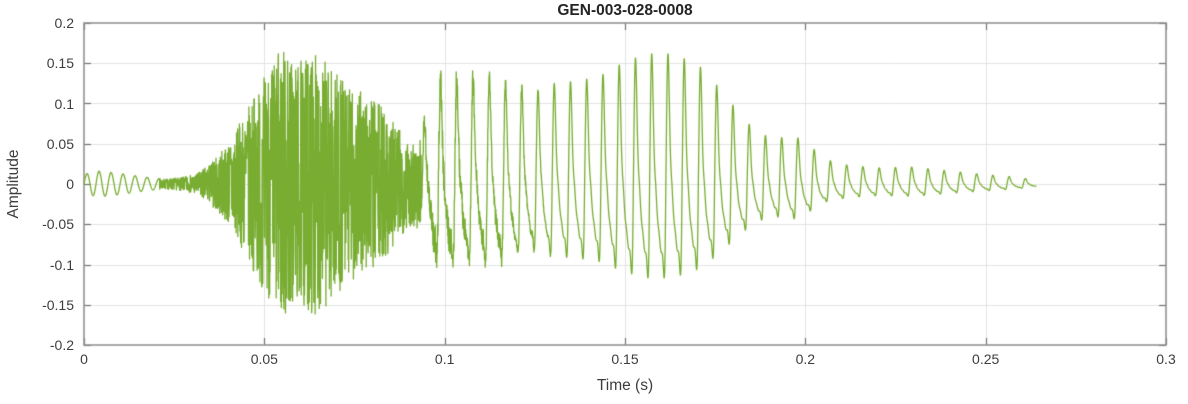  I want to click on y-tick-label: 0.2, so click(64, 23).